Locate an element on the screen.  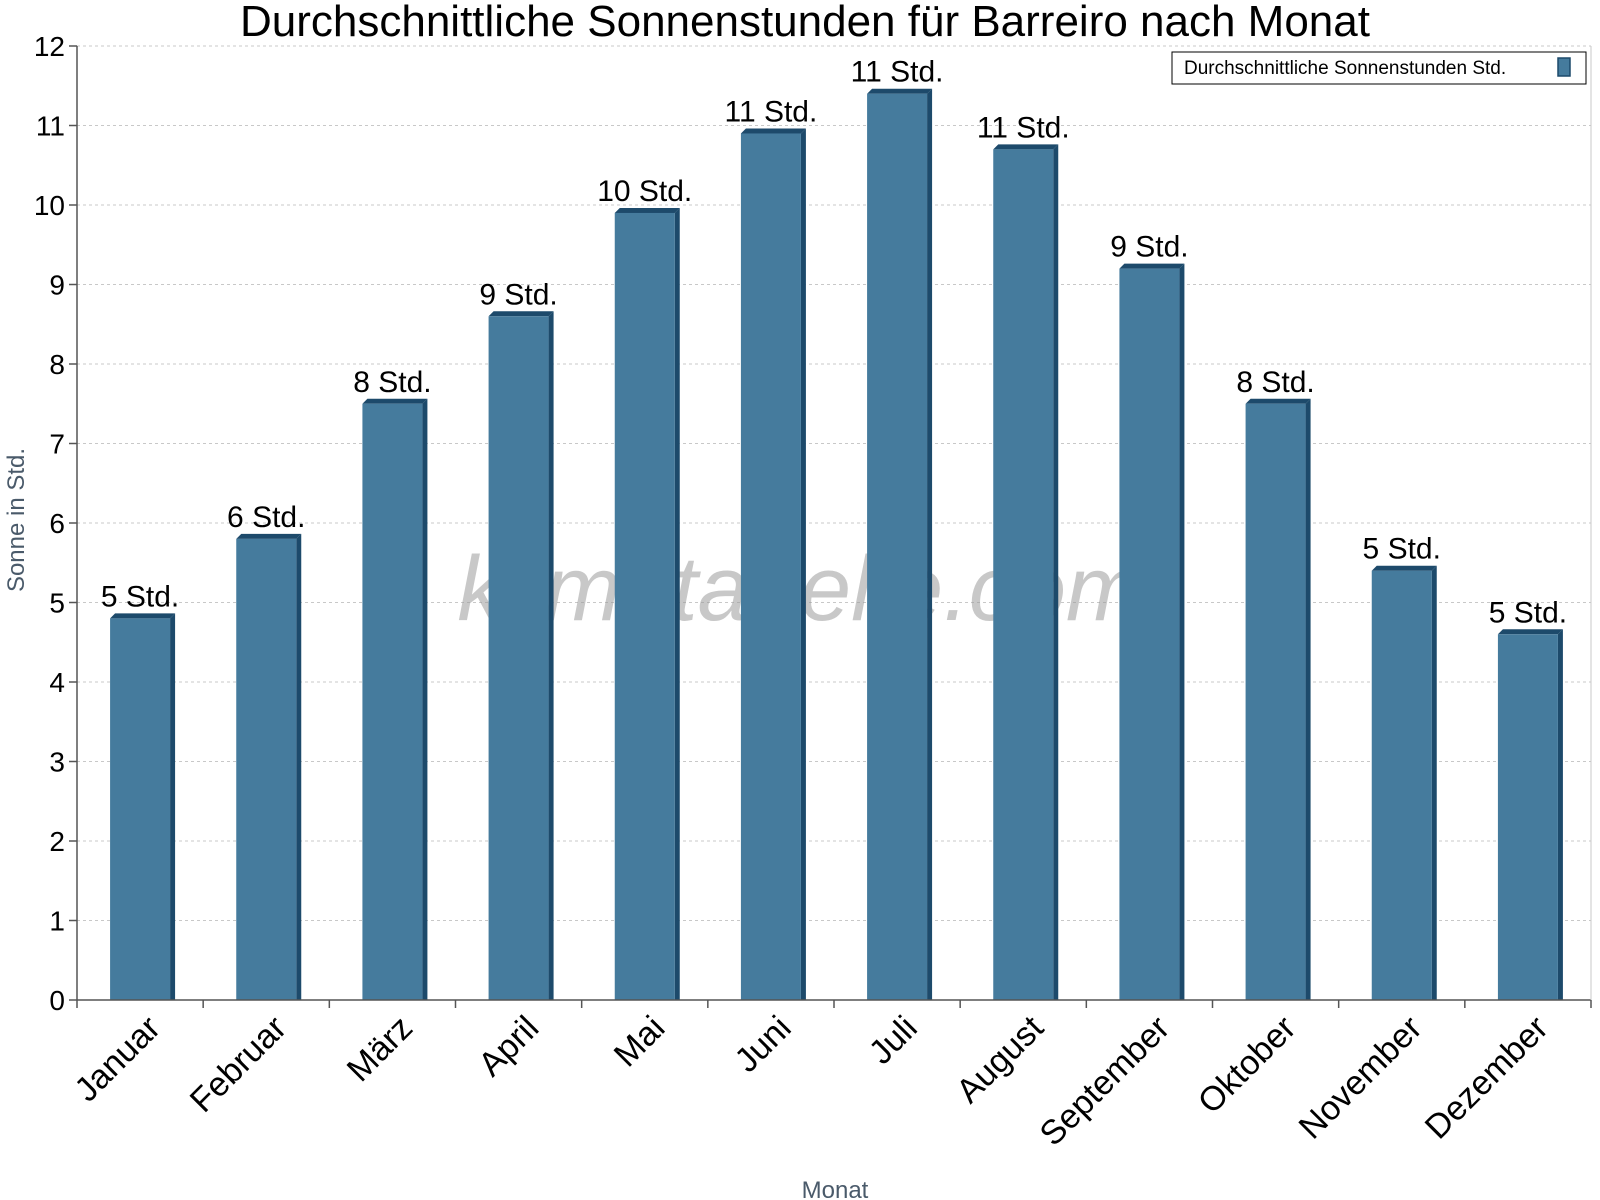
y-tick-label: 11 is located at coordinates (50, 126).